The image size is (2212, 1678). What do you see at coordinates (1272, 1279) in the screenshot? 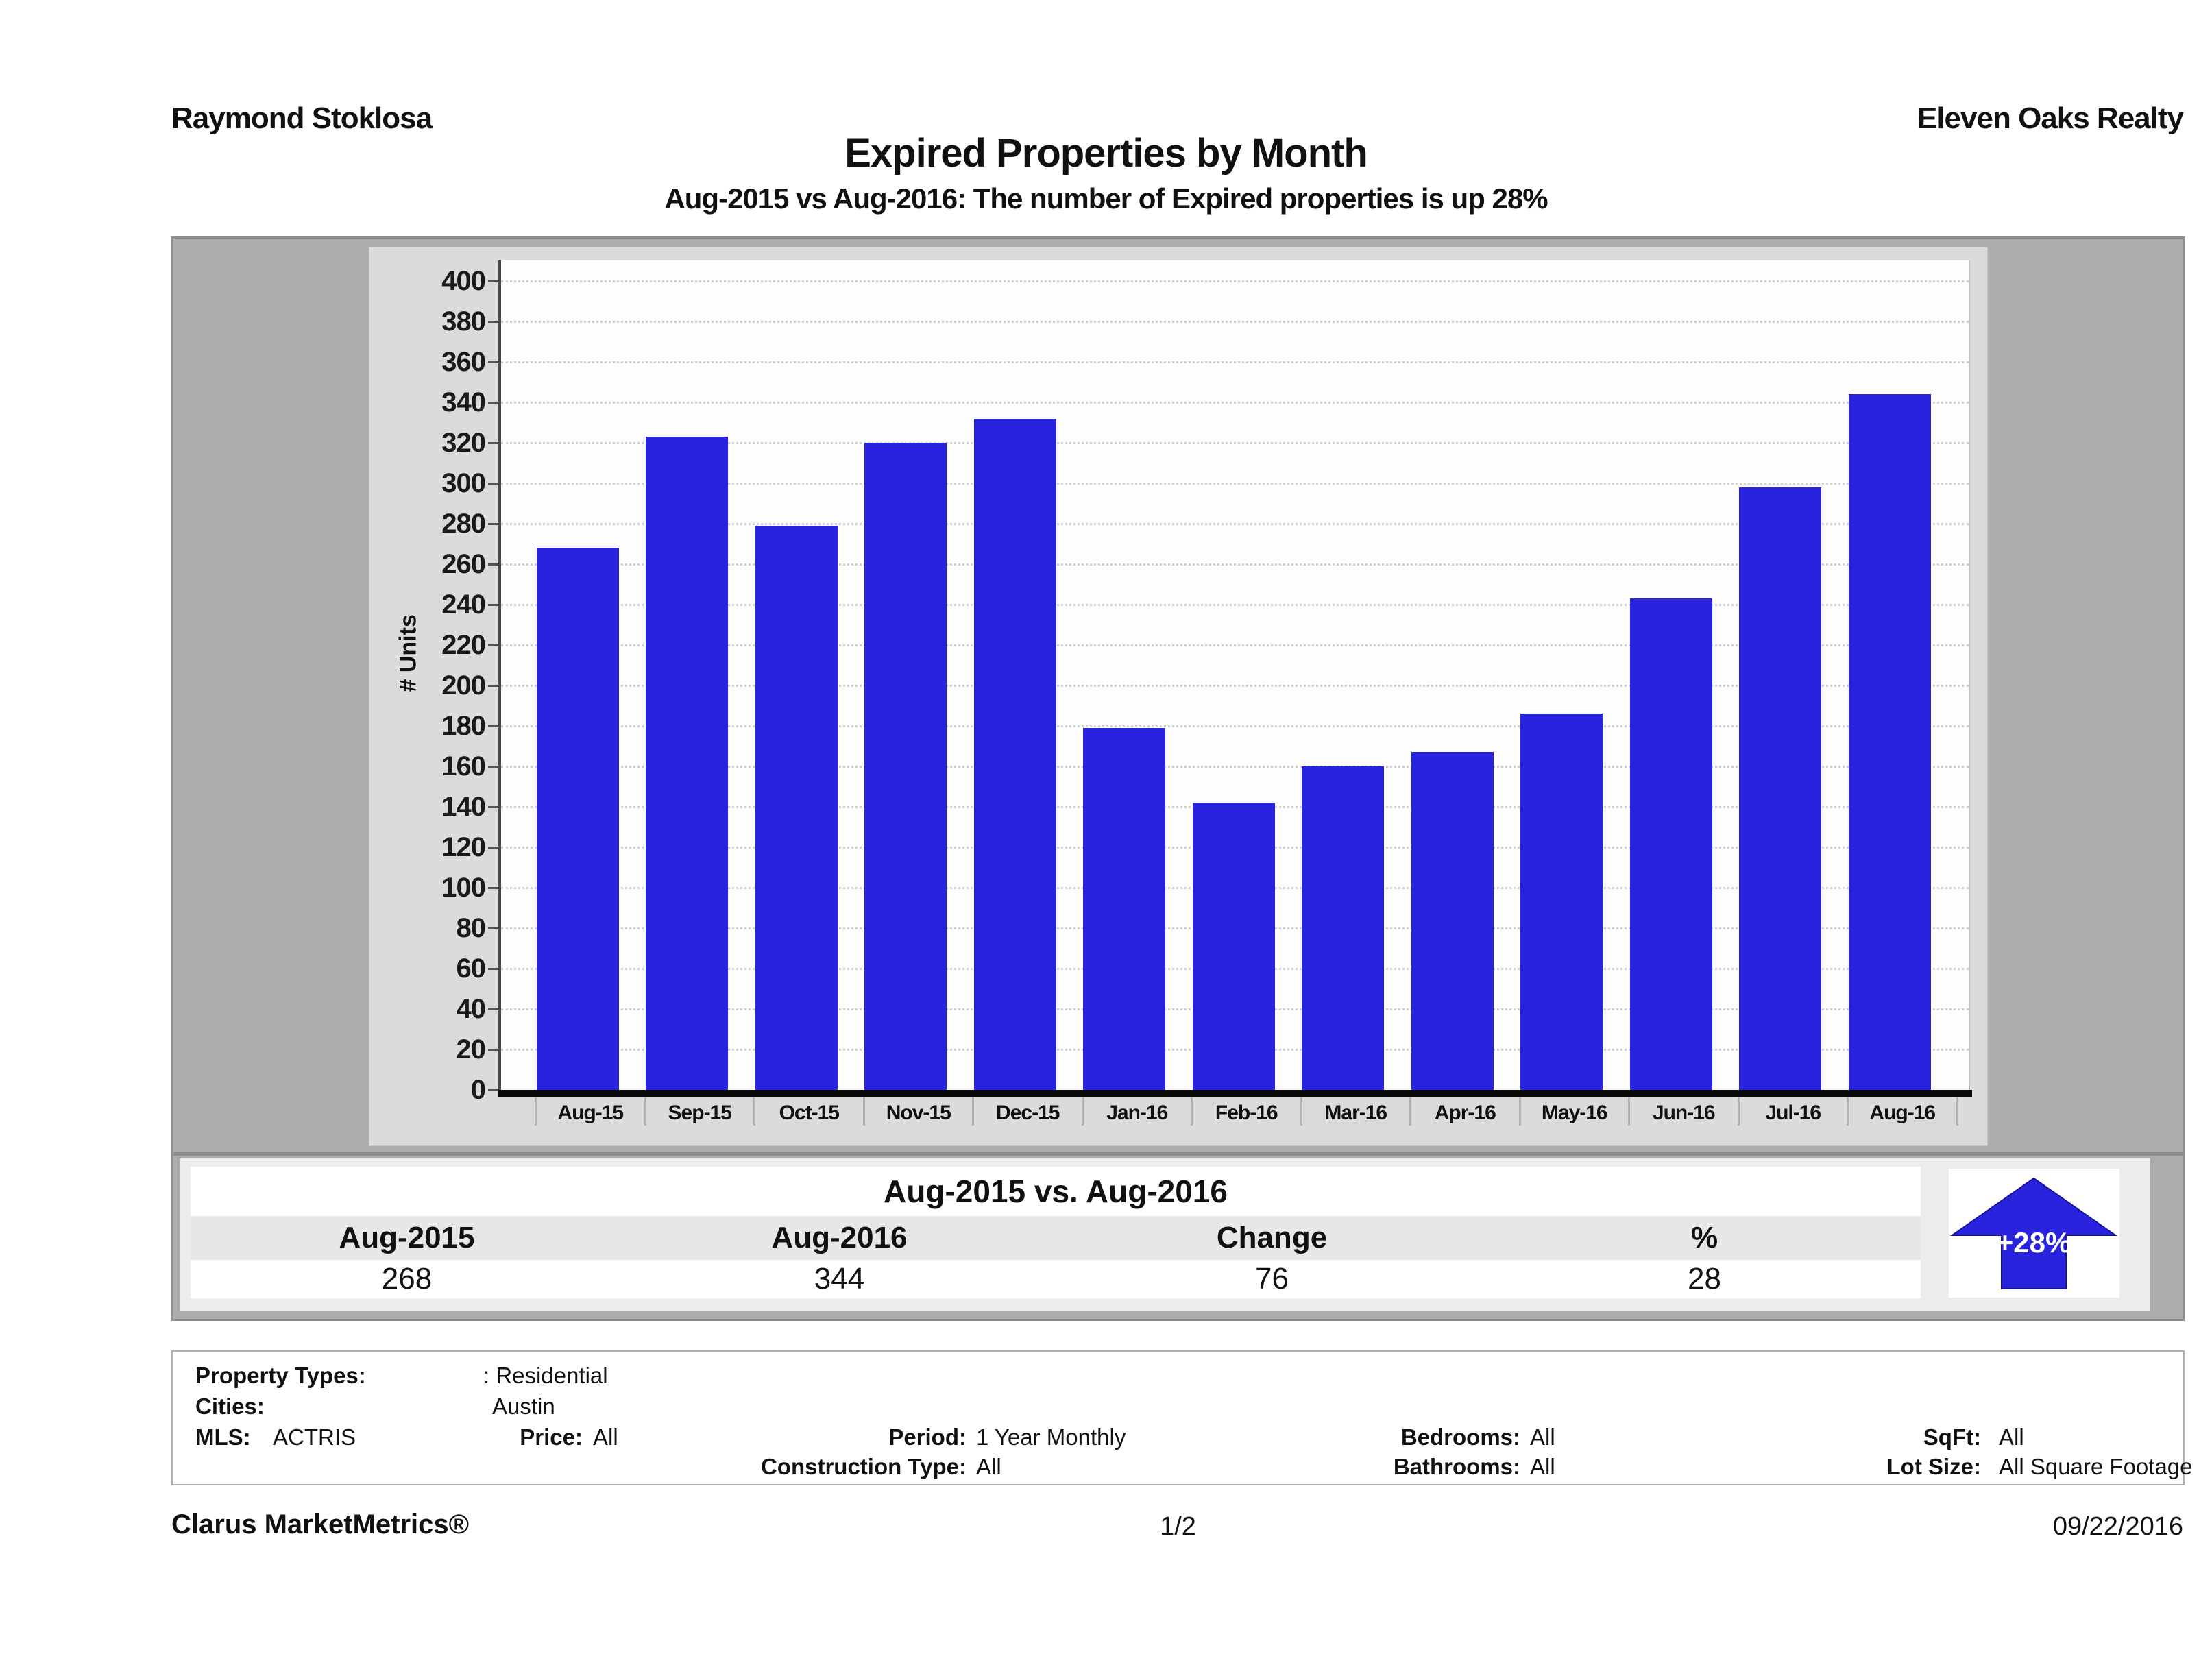
I see `value-change: 76` at bounding box center [1272, 1279].